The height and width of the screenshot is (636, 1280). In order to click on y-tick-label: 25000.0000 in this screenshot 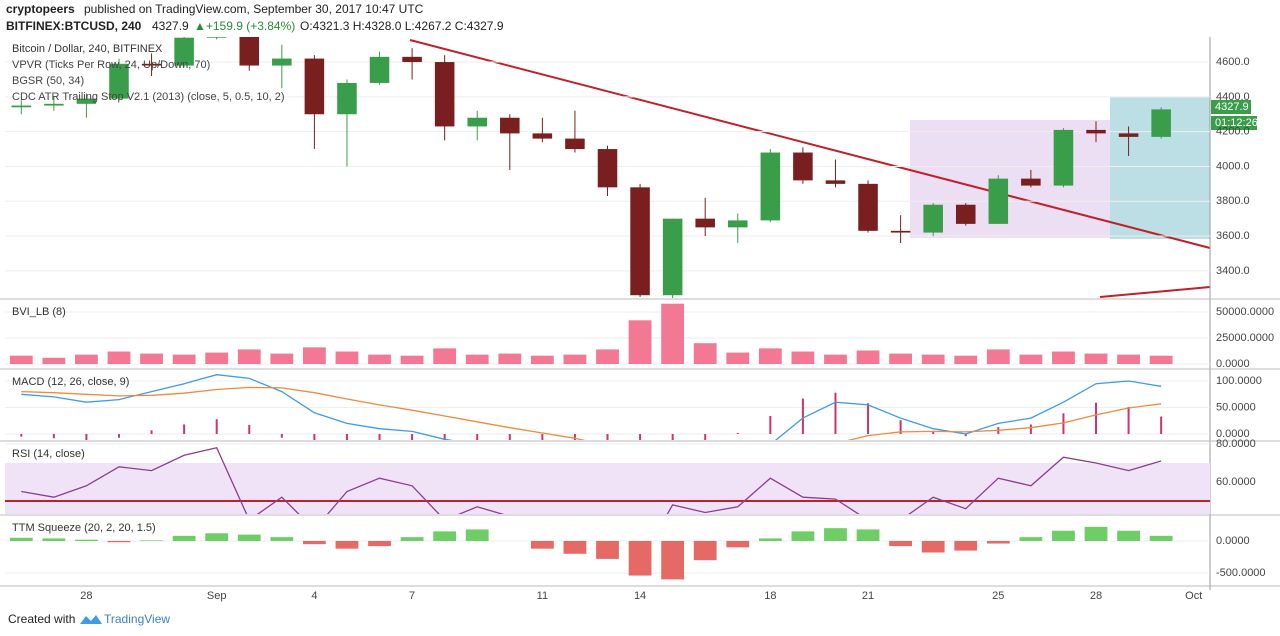, I will do `click(1245, 338)`.